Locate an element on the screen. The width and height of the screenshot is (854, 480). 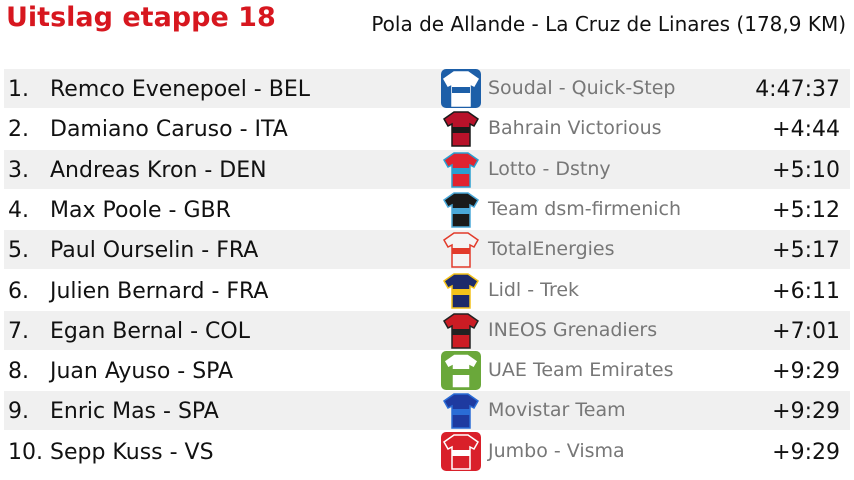
rider: Egan Bernal - COL is located at coordinates (150, 331).